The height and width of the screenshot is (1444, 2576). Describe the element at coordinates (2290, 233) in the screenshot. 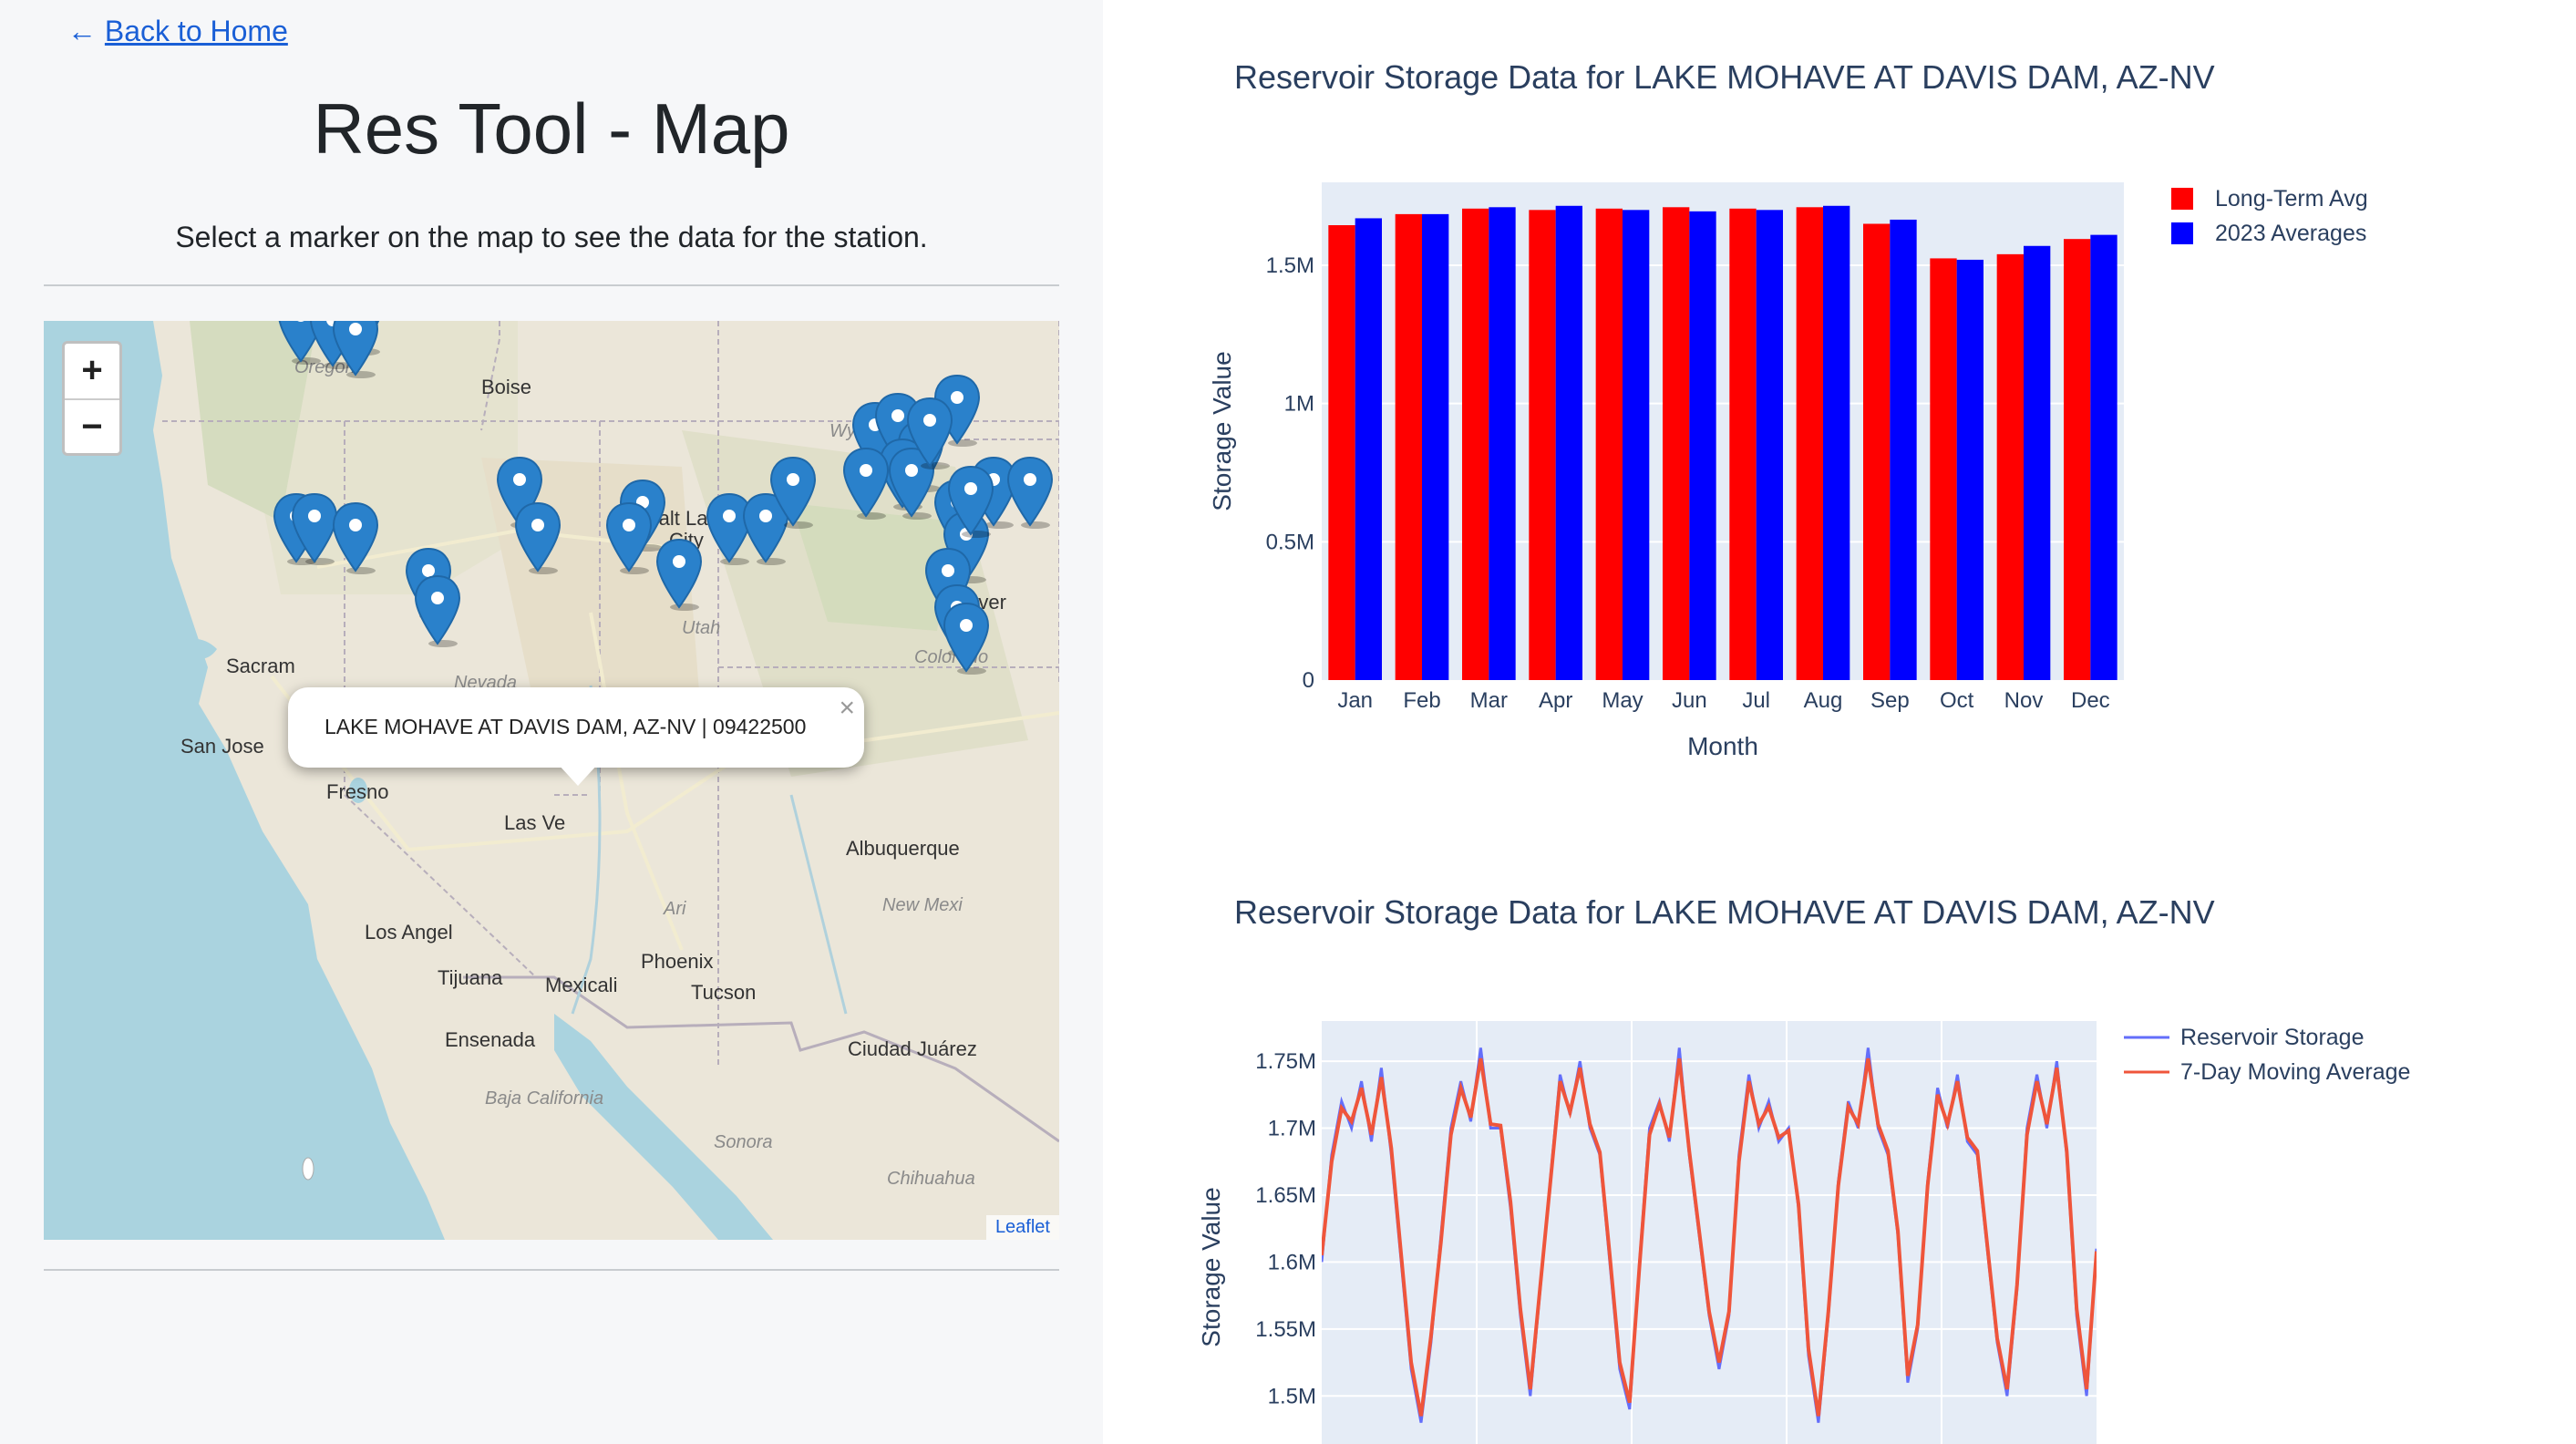

I see `legend-entry: 2023 Averages` at that location.